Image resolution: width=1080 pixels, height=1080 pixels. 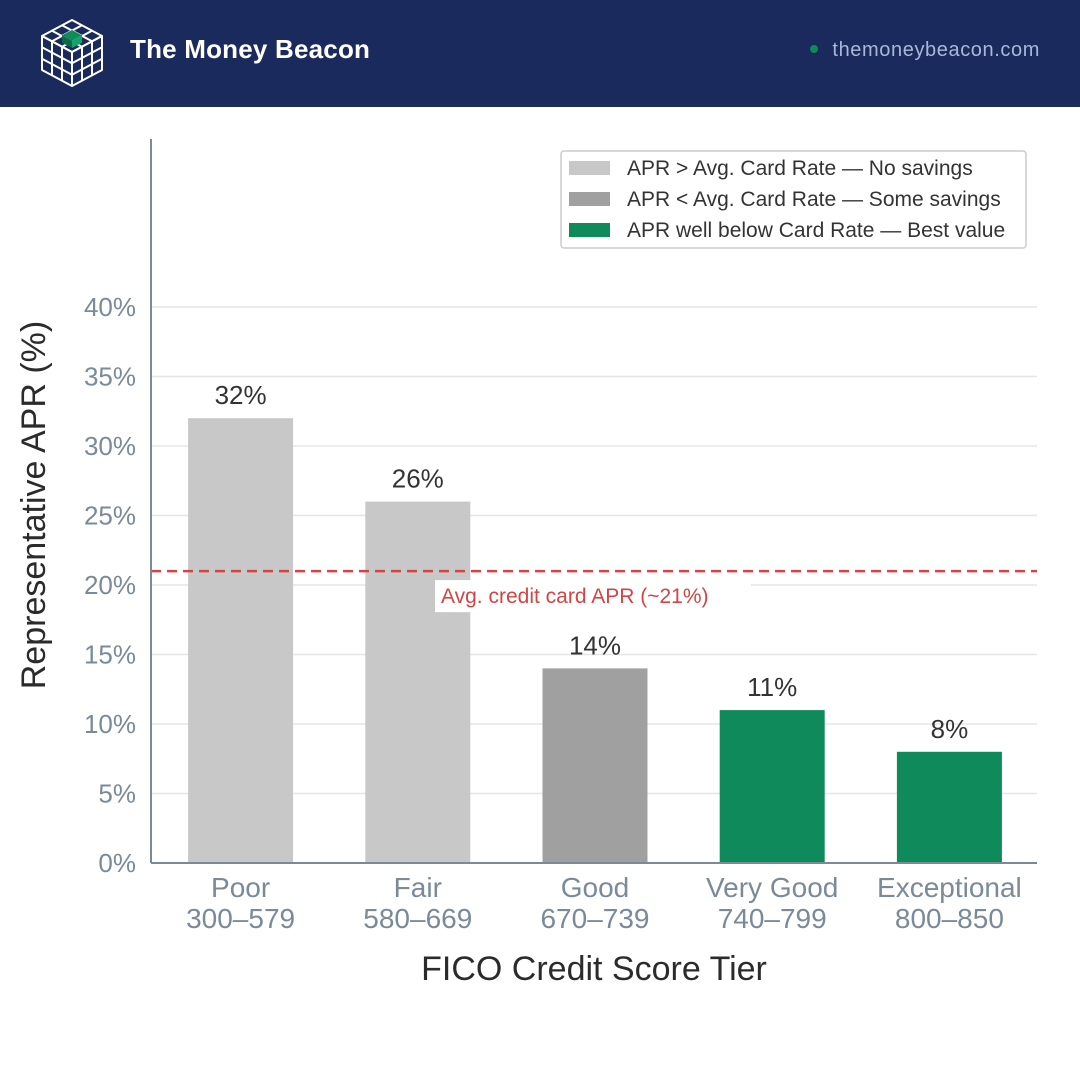 What do you see at coordinates (110, 516) in the screenshot?
I see `y-tick-label: 25%` at bounding box center [110, 516].